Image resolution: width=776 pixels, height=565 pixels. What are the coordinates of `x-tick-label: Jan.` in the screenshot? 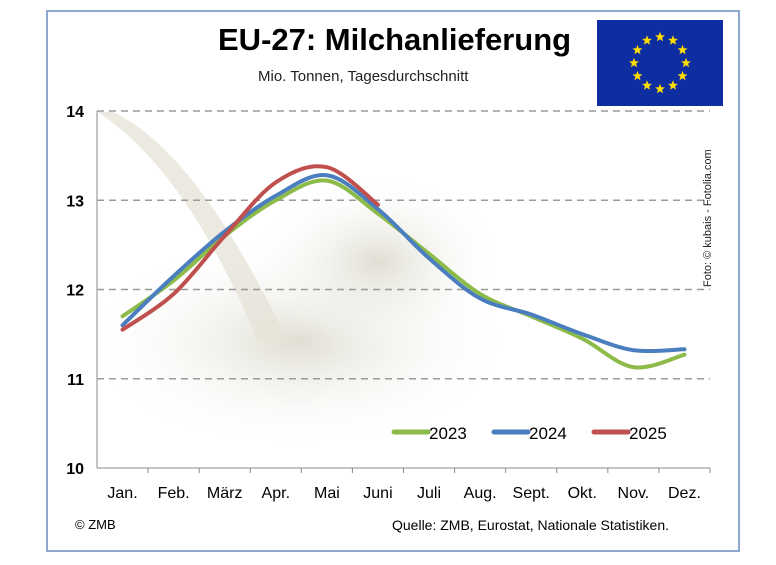 It's located at (122, 493).